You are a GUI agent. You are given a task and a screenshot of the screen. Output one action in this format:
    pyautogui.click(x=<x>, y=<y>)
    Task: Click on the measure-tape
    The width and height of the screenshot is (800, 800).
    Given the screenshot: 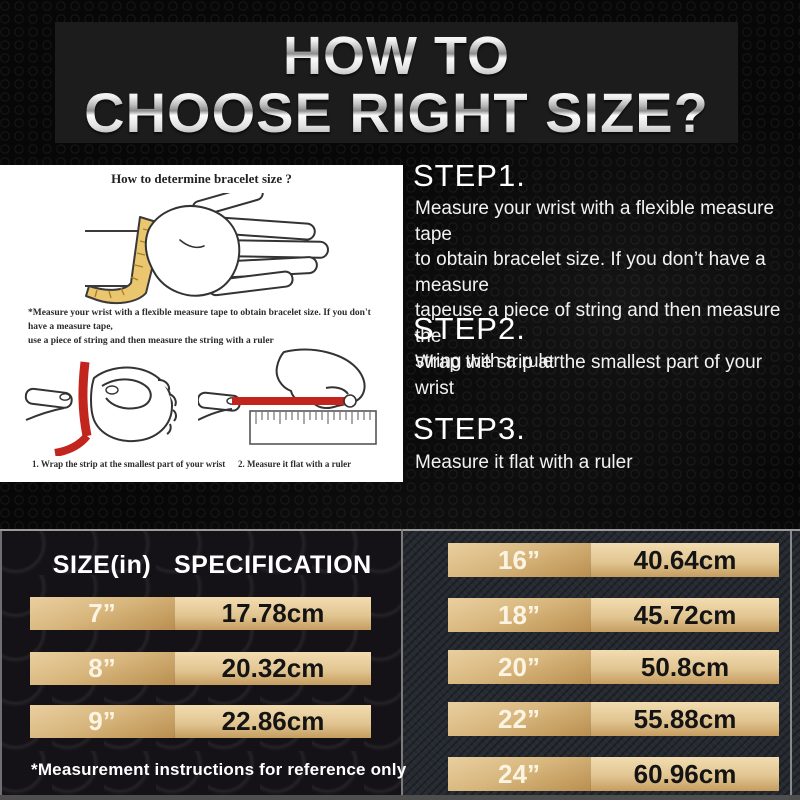 What is the action you would take?
    pyautogui.click(x=124, y=260)
    